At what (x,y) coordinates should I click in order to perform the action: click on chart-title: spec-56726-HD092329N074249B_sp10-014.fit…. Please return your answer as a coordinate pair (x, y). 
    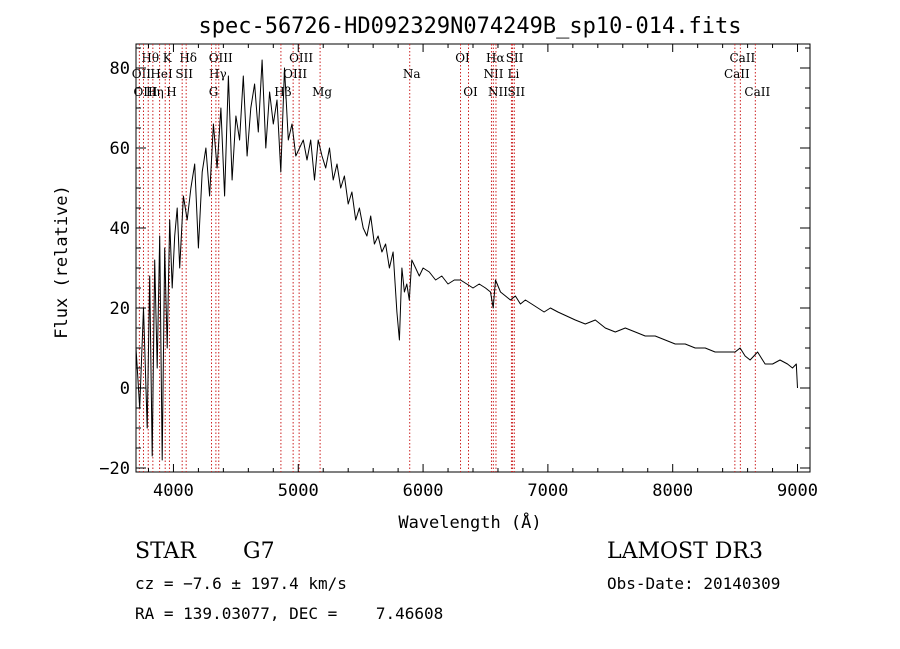
    Looking at the image, I should click on (469, 26).